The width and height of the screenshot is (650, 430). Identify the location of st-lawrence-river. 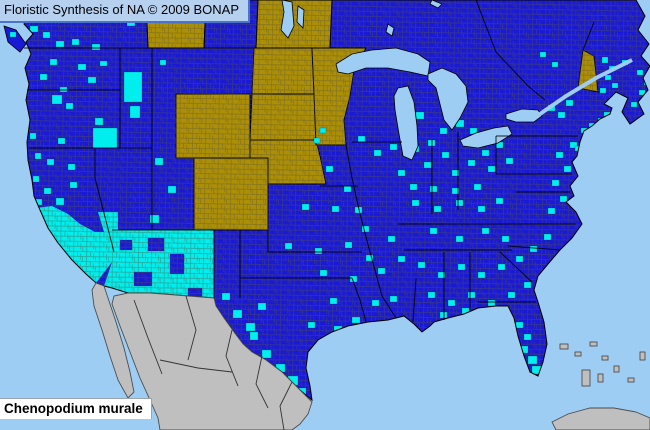
(585, 87).